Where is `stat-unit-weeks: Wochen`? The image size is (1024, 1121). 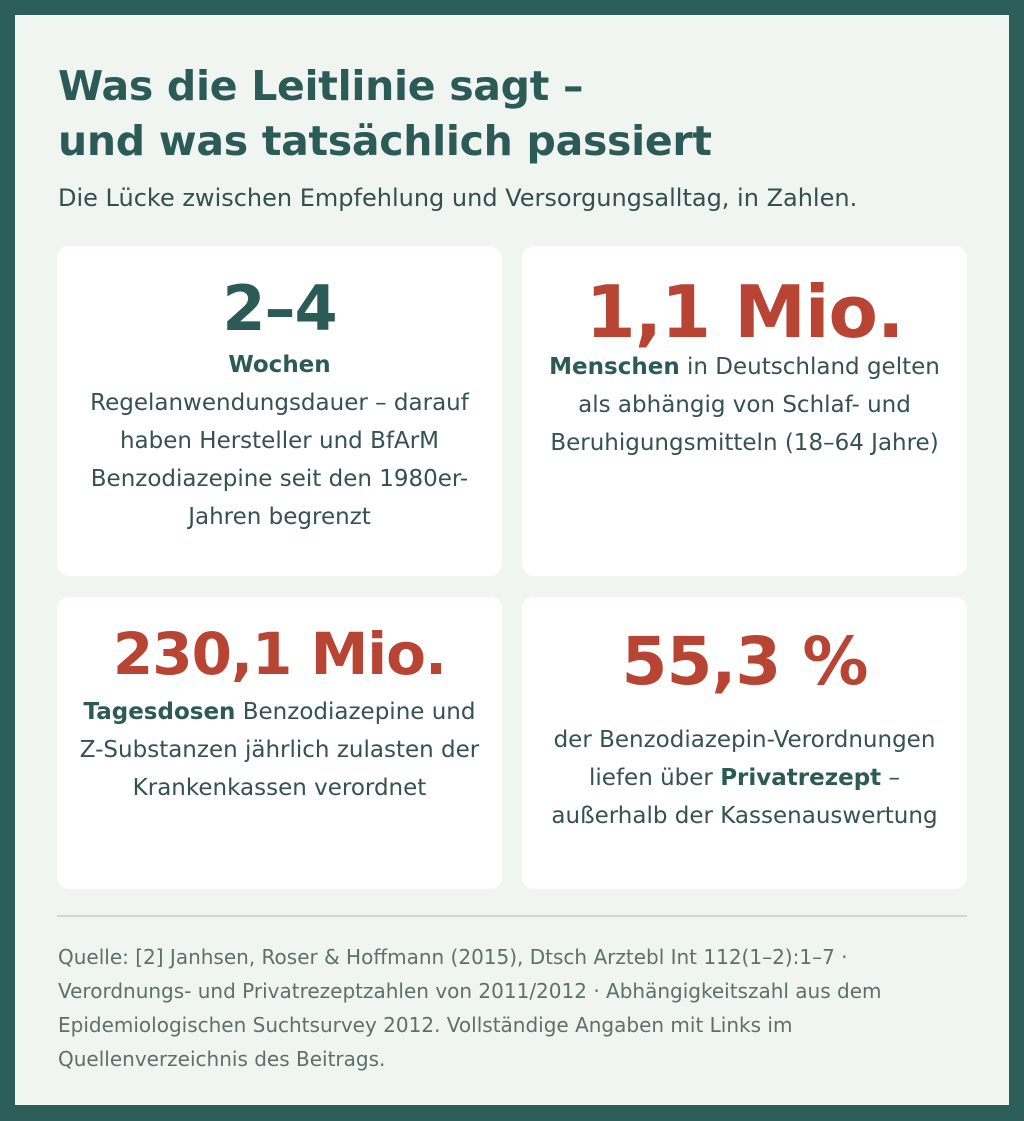
stat-unit-weeks: Wochen is located at coordinates (279, 365).